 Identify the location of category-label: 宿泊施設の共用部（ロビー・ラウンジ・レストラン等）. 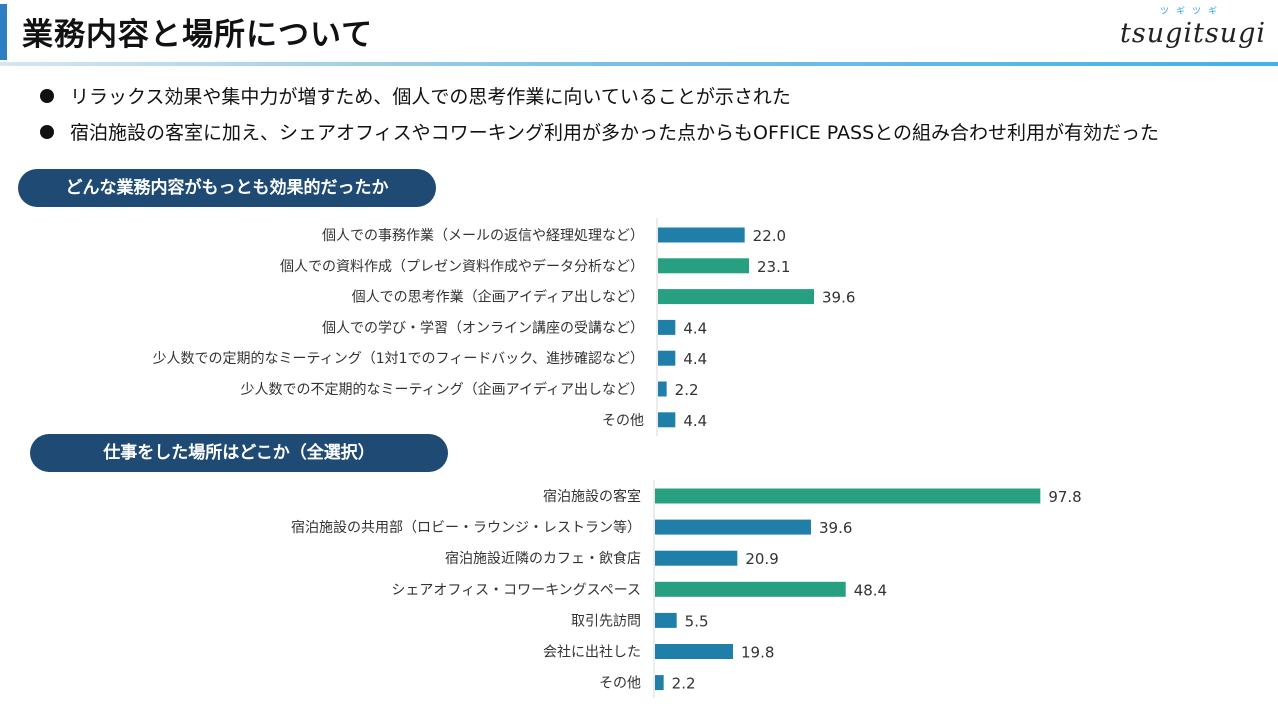
(466, 527).